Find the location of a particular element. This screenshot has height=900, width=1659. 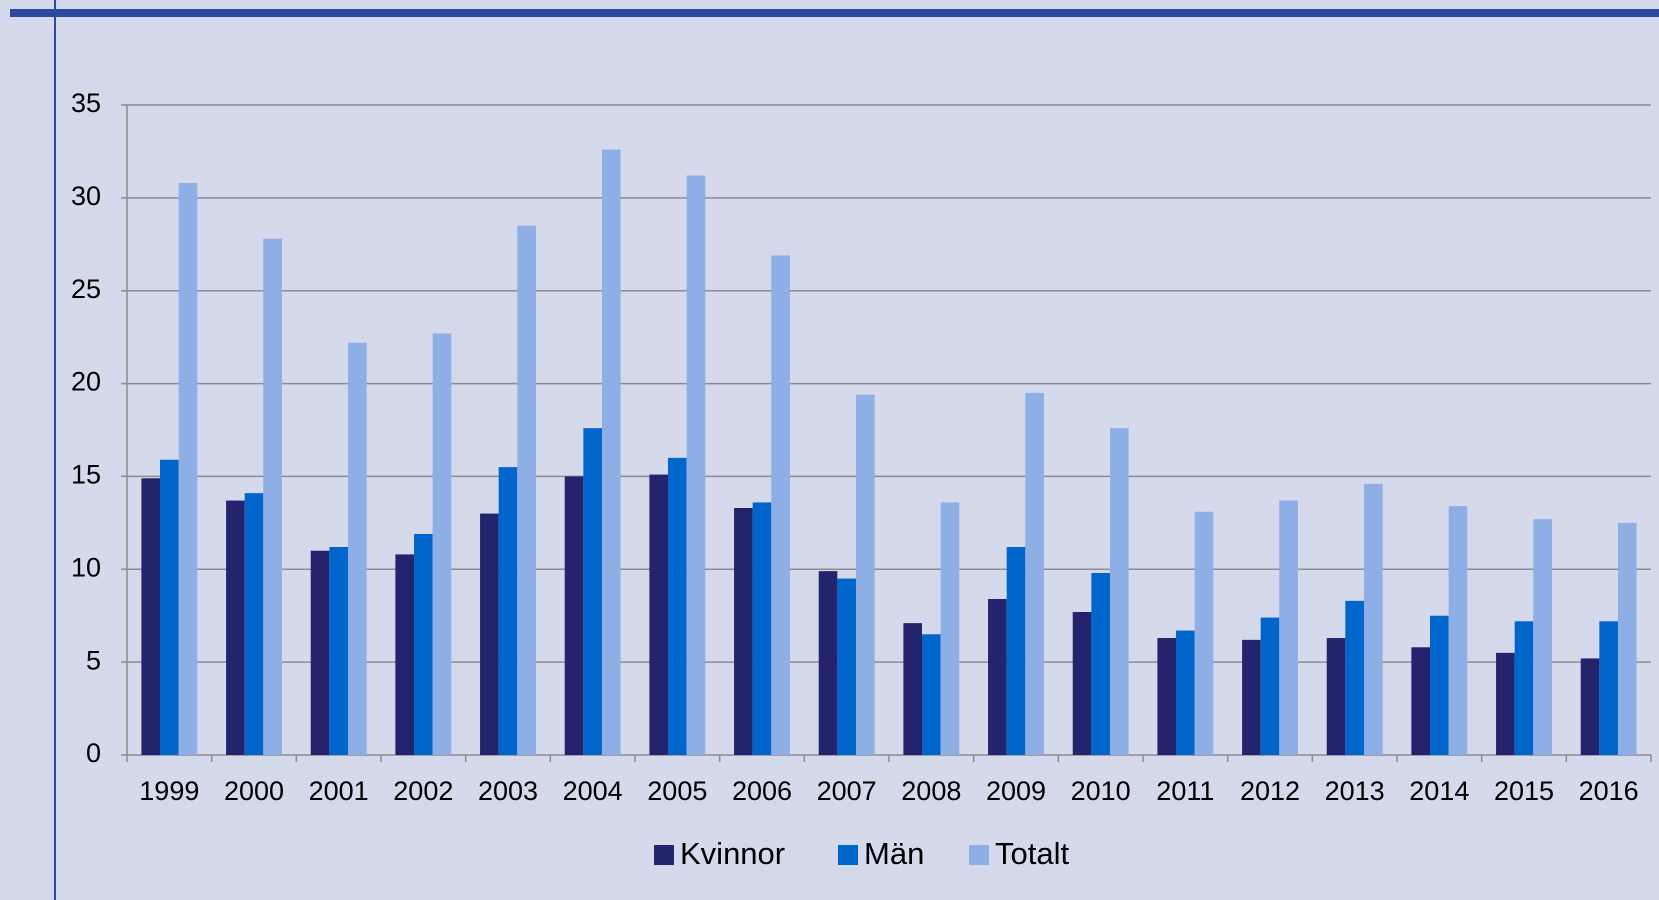

x-tick-label: 2013 is located at coordinates (1355, 791).